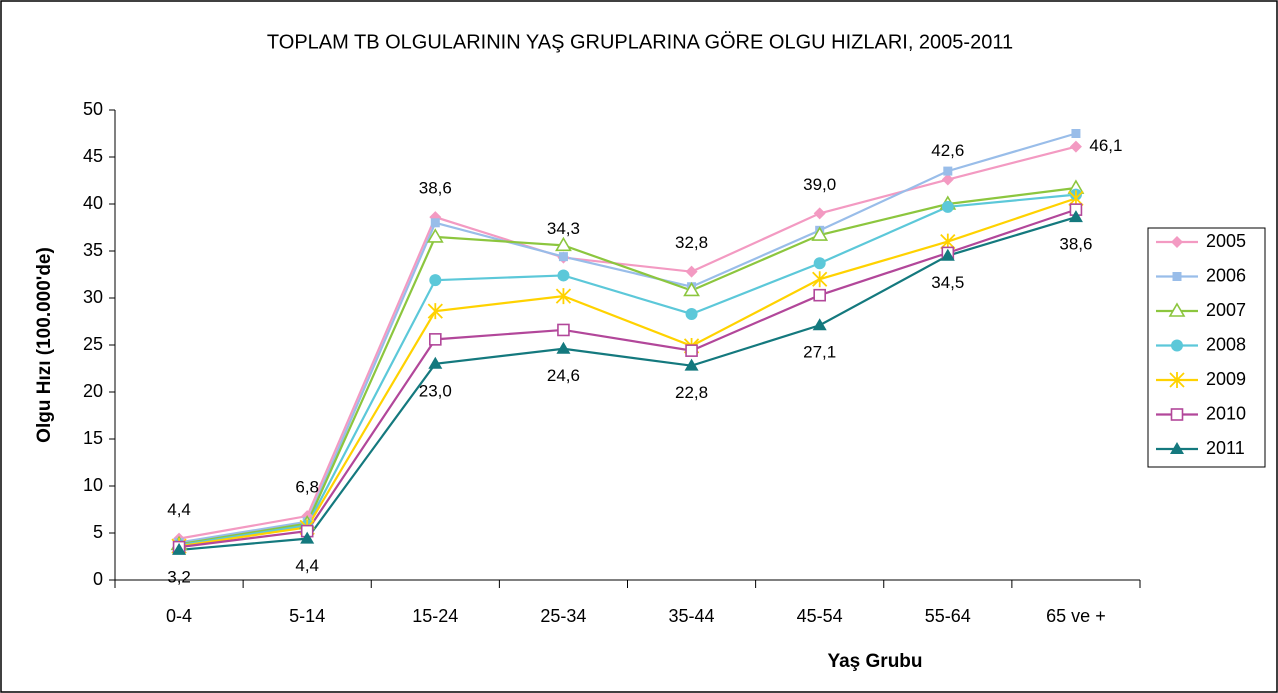 The height and width of the screenshot is (693, 1278). I want to click on y-tick-label: 0, so click(98, 579).